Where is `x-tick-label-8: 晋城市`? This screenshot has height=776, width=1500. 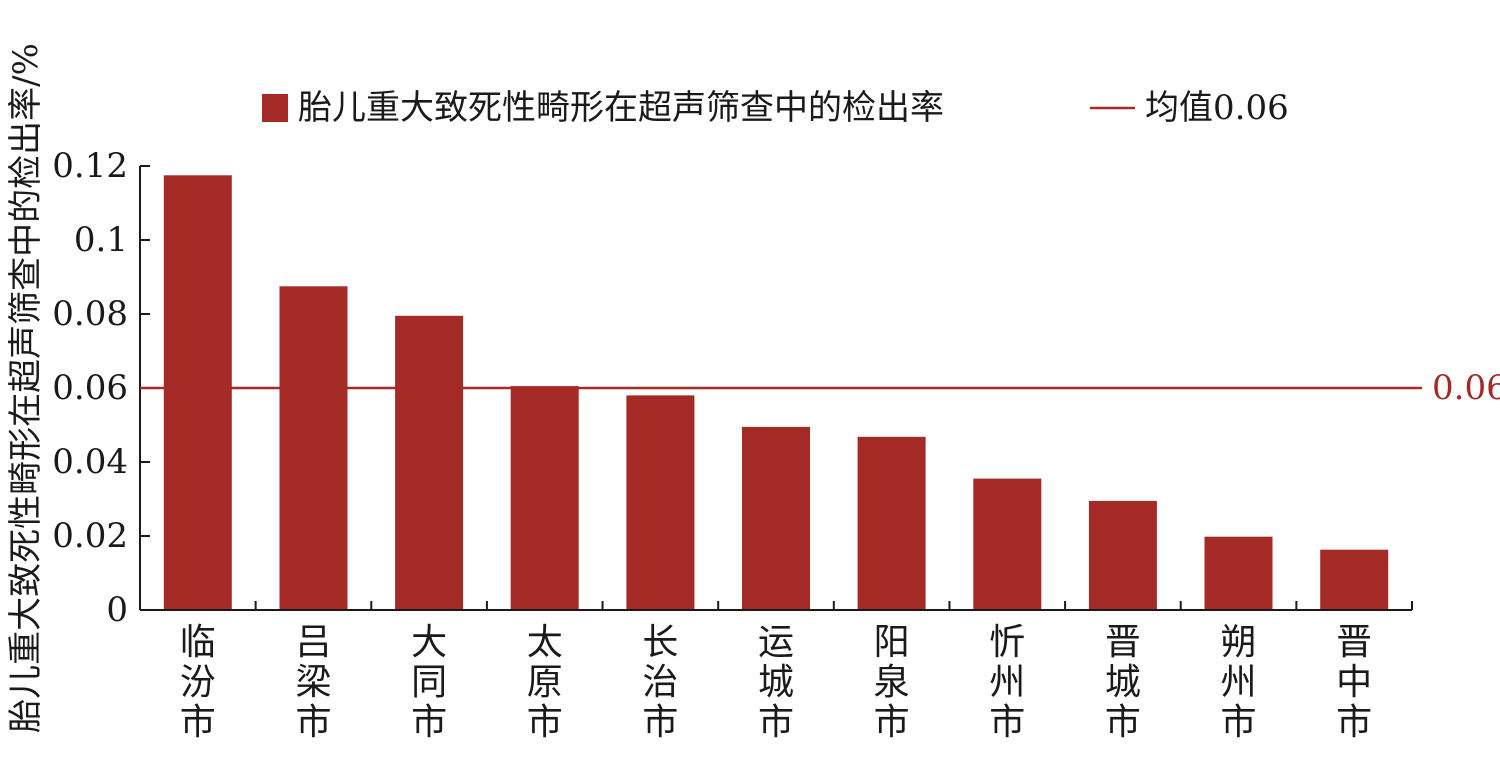
x-tick-label-8: 晋城市 is located at coordinates (1123, 682).